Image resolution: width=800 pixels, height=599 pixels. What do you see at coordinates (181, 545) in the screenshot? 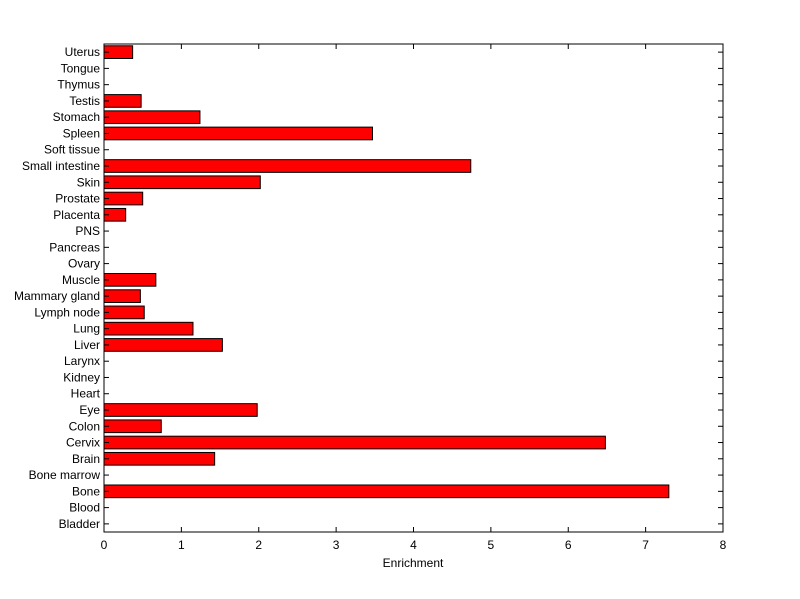
I see `x-tick-label-1: 1` at bounding box center [181, 545].